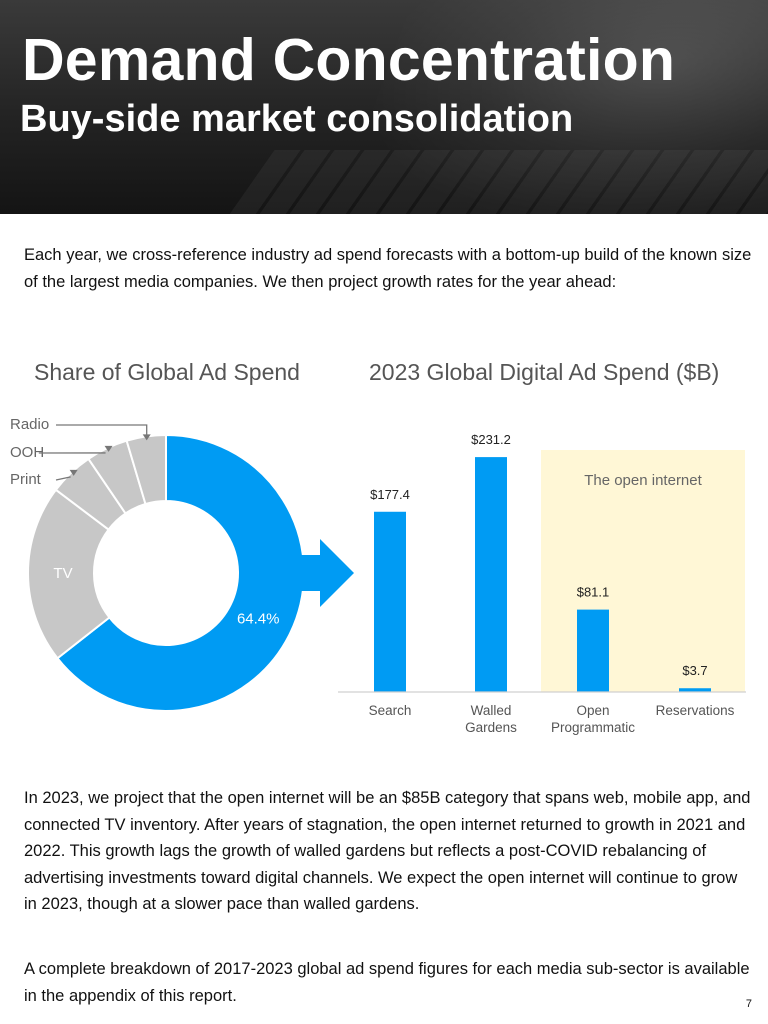  What do you see at coordinates (27, 452) in the screenshot?
I see `donut-label-ooh: OOH` at bounding box center [27, 452].